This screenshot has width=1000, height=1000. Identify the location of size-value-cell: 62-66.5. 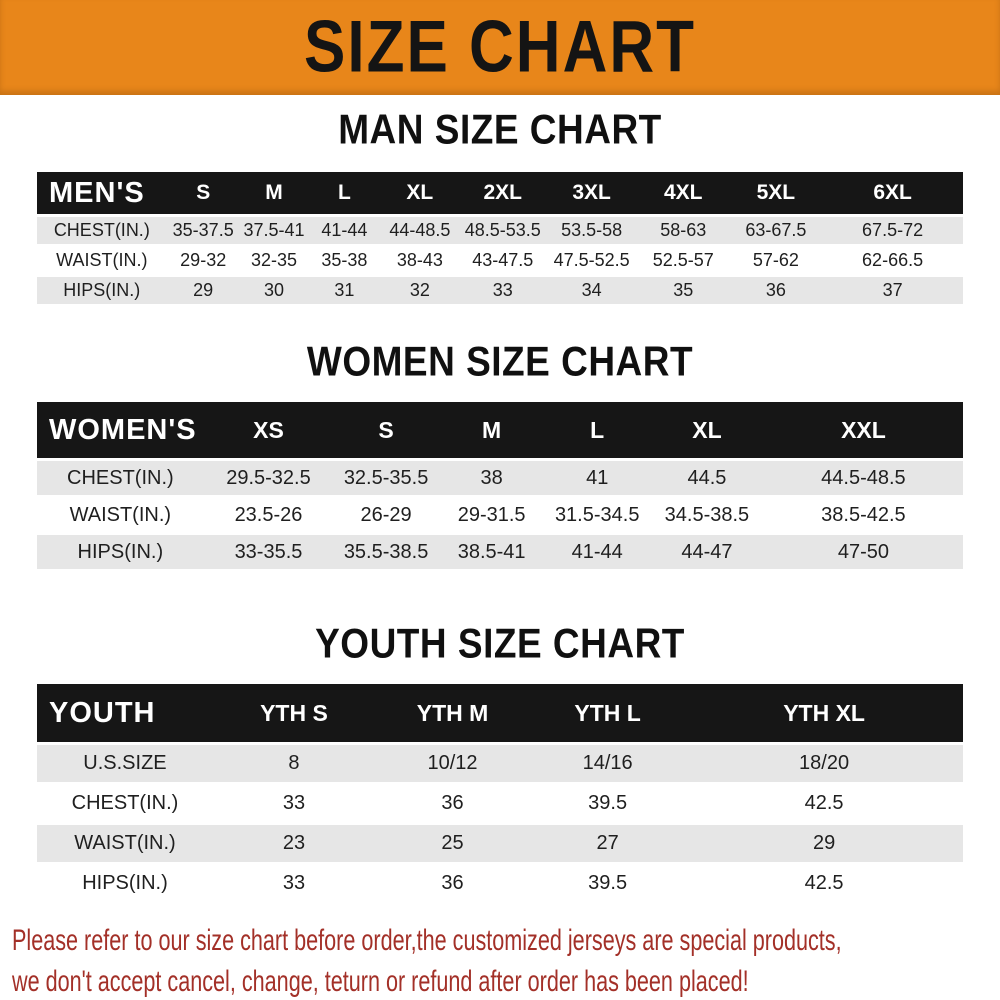
(892, 259).